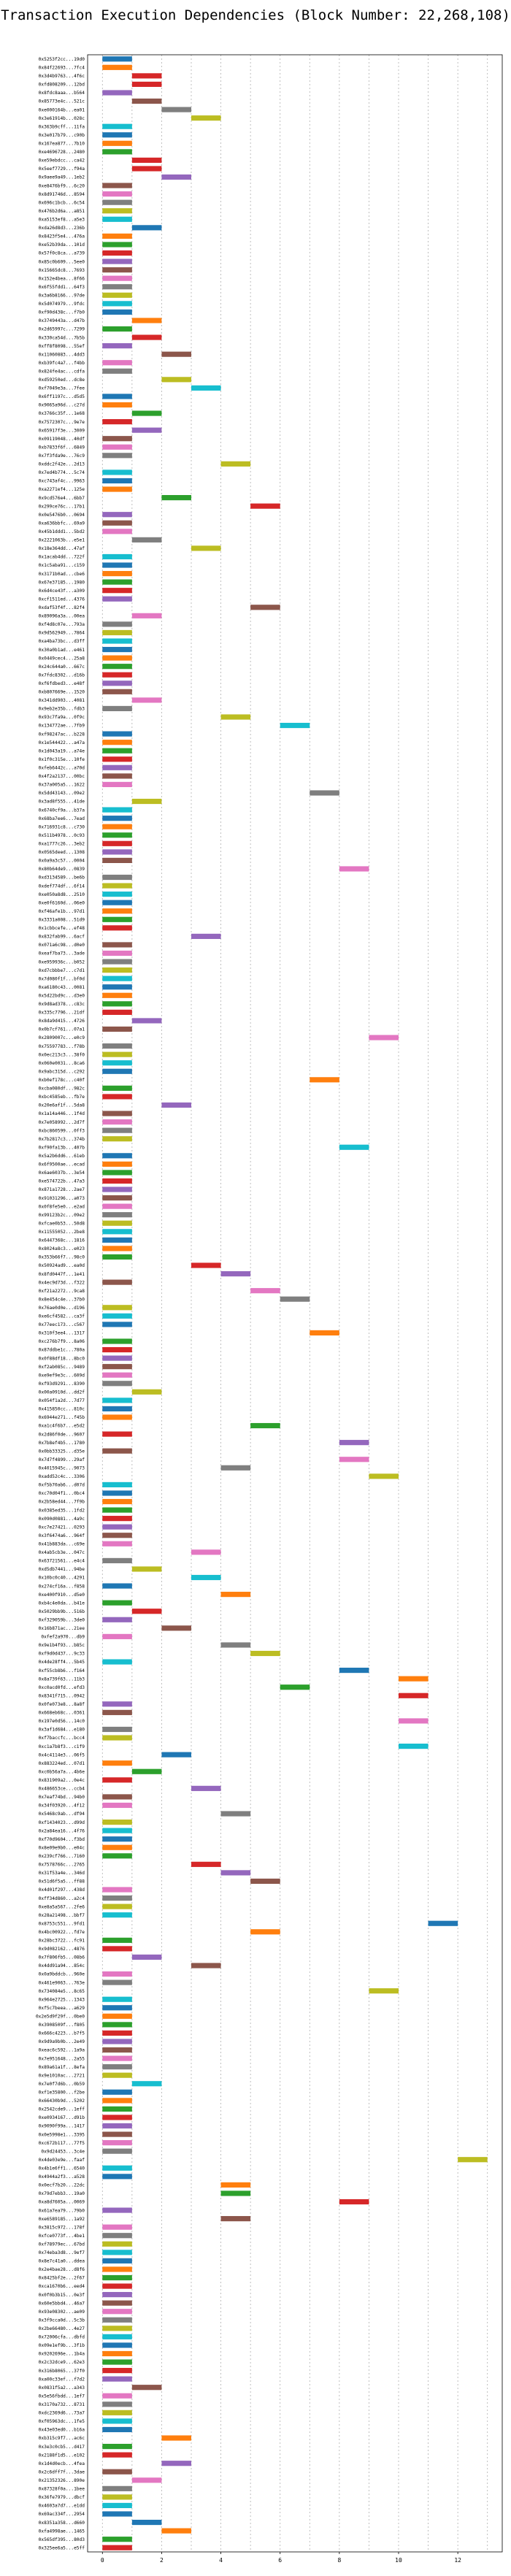 The image size is (511, 2576). Describe the element at coordinates (62, 1460) in the screenshot. I see `y-tick-label: 0x7d7f4899...29af` at that location.